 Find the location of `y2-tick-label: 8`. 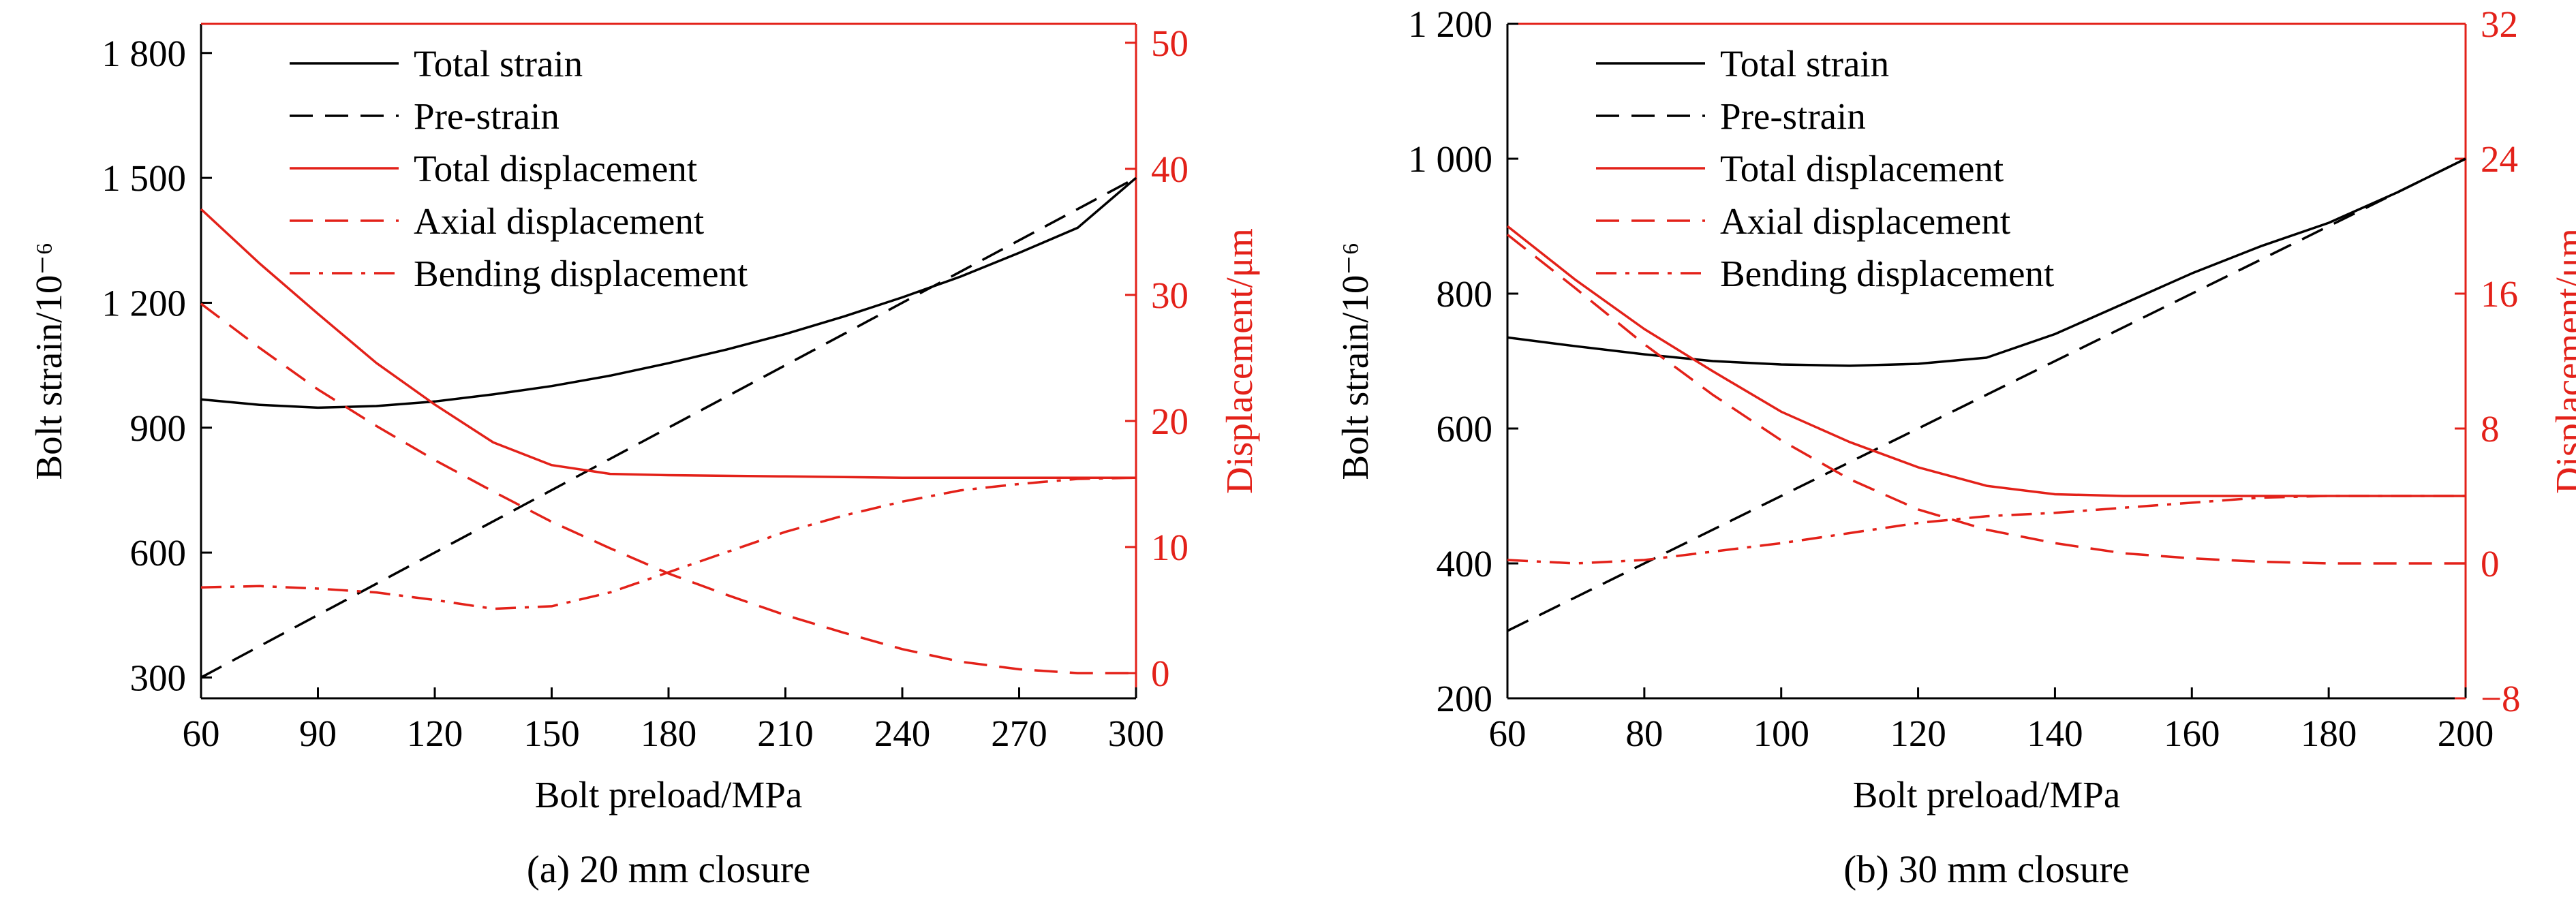

y2-tick-label: 8 is located at coordinates (2490, 429).